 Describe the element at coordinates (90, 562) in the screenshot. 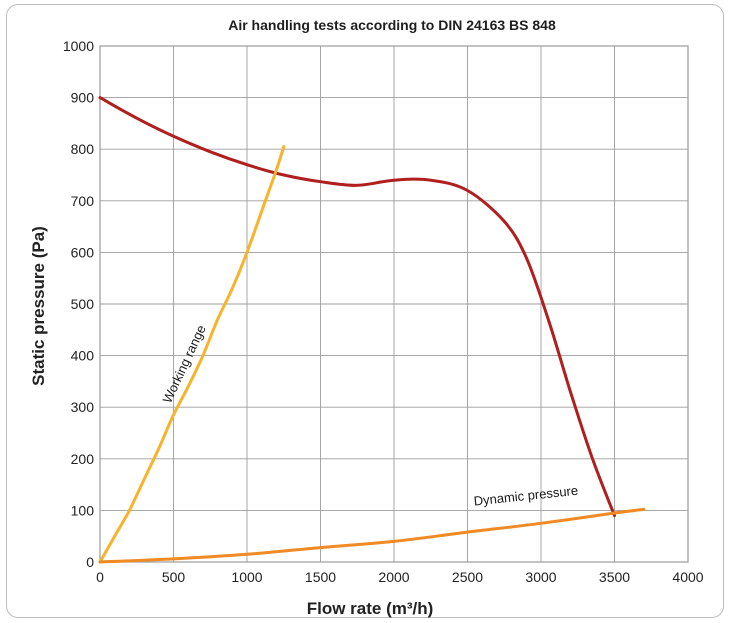

I see `y-tick-label: 0` at that location.